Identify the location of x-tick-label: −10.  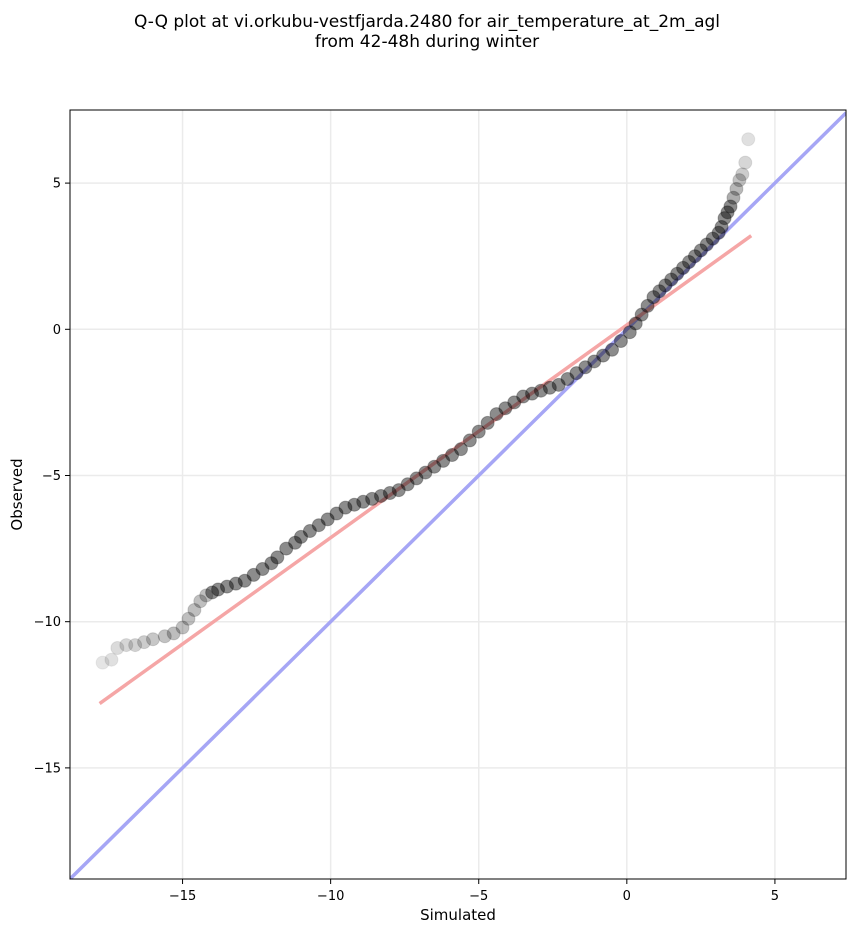
(330, 896).